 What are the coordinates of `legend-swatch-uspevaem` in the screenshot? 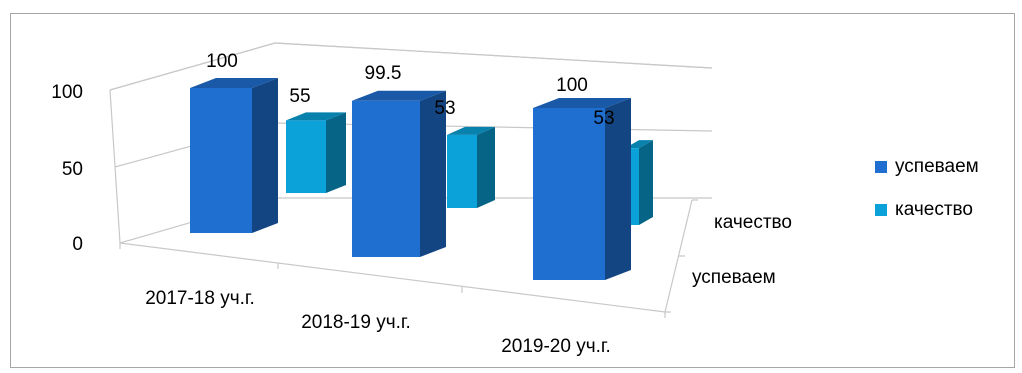 It's located at (881, 167).